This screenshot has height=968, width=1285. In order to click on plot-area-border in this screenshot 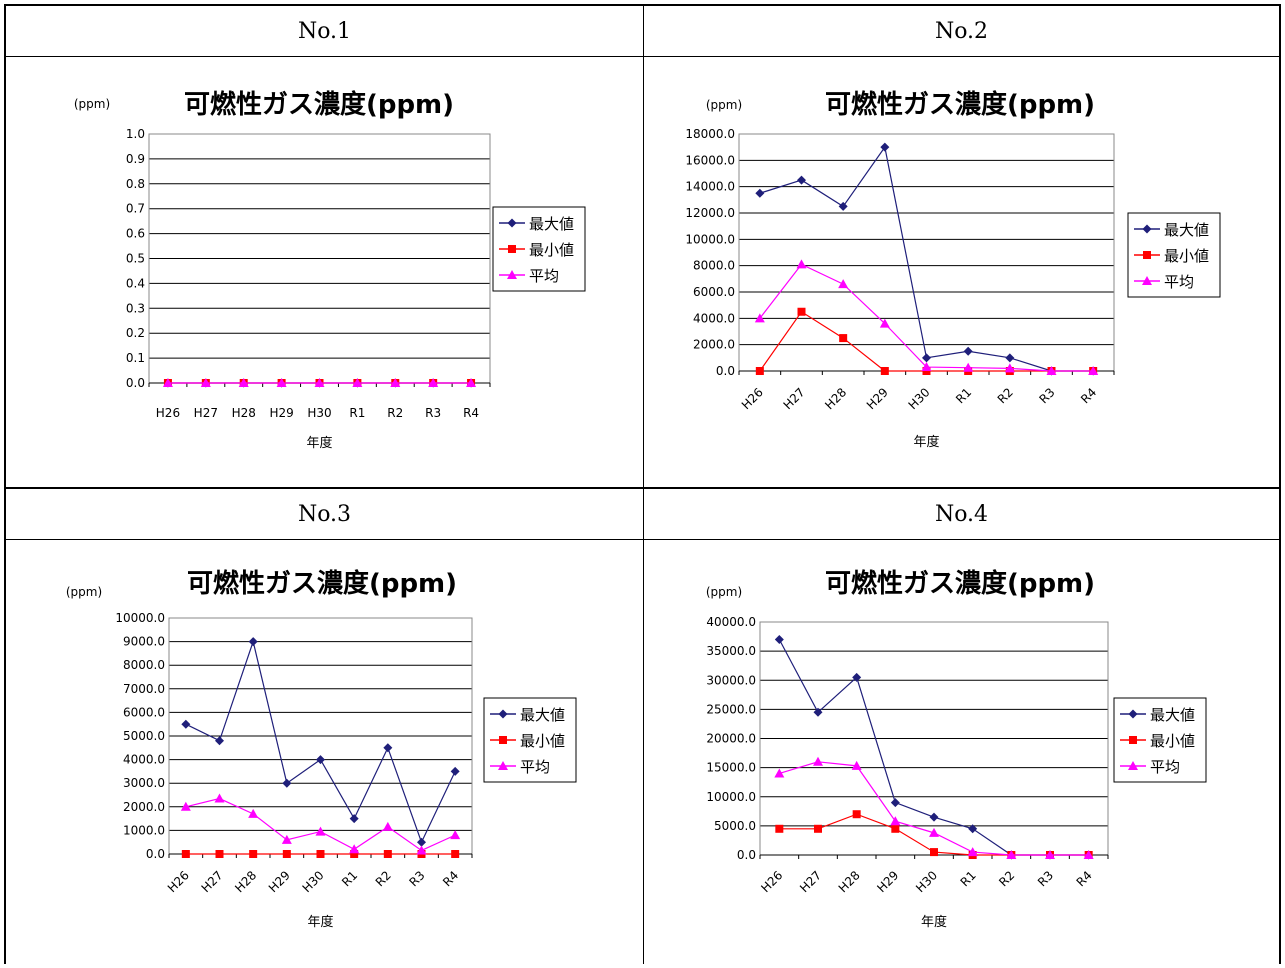, I will do `click(926, 252)`.